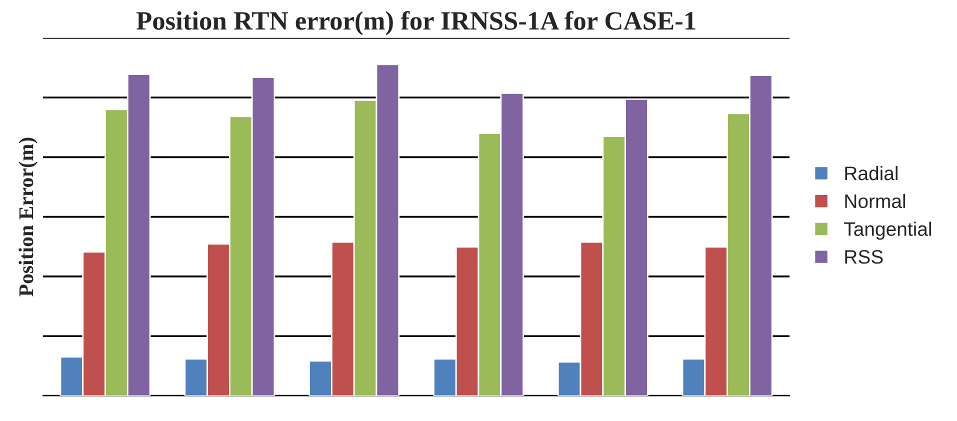 This screenshot has width=957, height=421. What do you see at coordinates (416, 23) in the screenshot?
I see `chart-title: Position RTN error(m) for IRNSS-1A for CASE-1` at bounding box center [416, 23].